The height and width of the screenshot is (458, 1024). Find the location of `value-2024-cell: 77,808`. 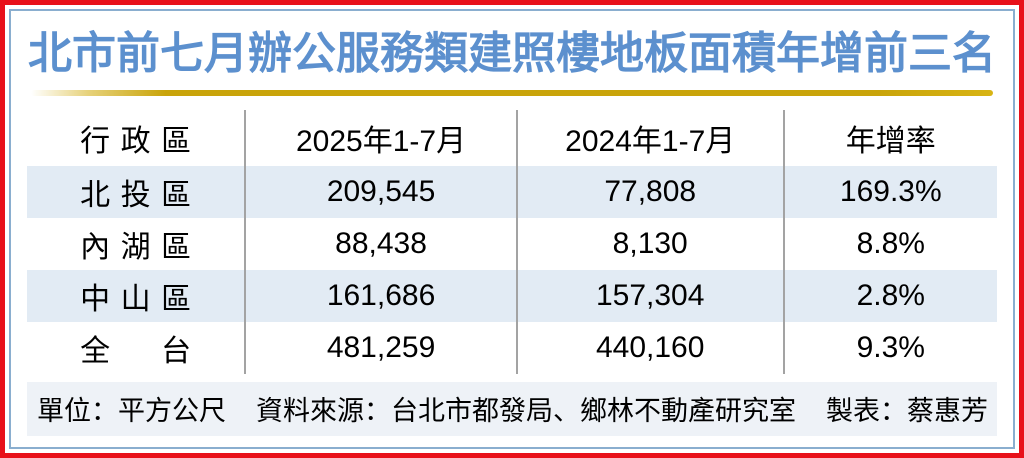

value-2024-cell: 77,808 is located at coordinates (649, 192).